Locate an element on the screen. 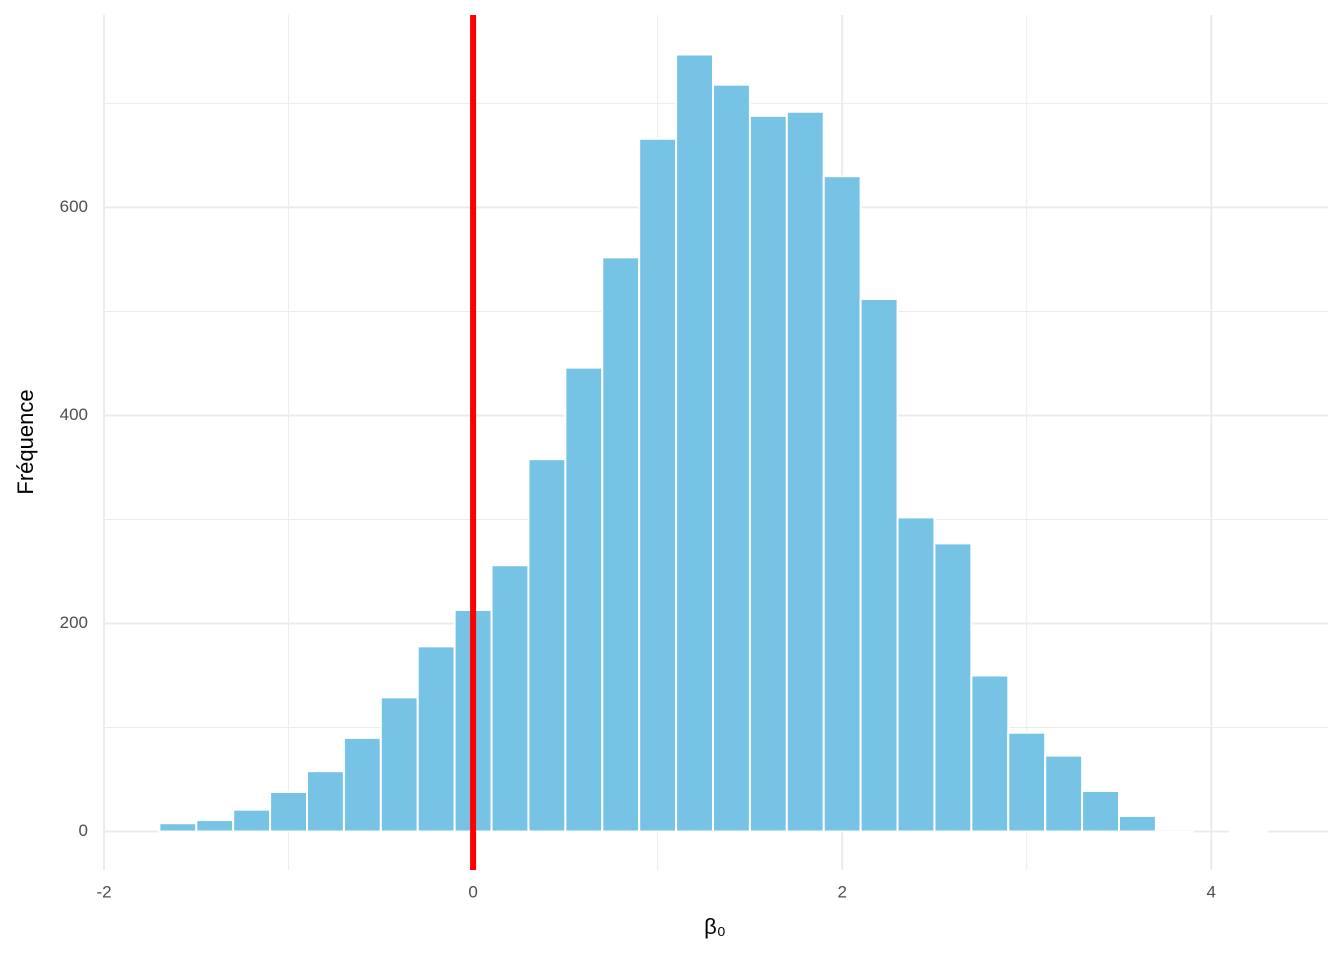 The image size is (1344, 960). x-tick-label: -2 is located at coordinates (103, 891).